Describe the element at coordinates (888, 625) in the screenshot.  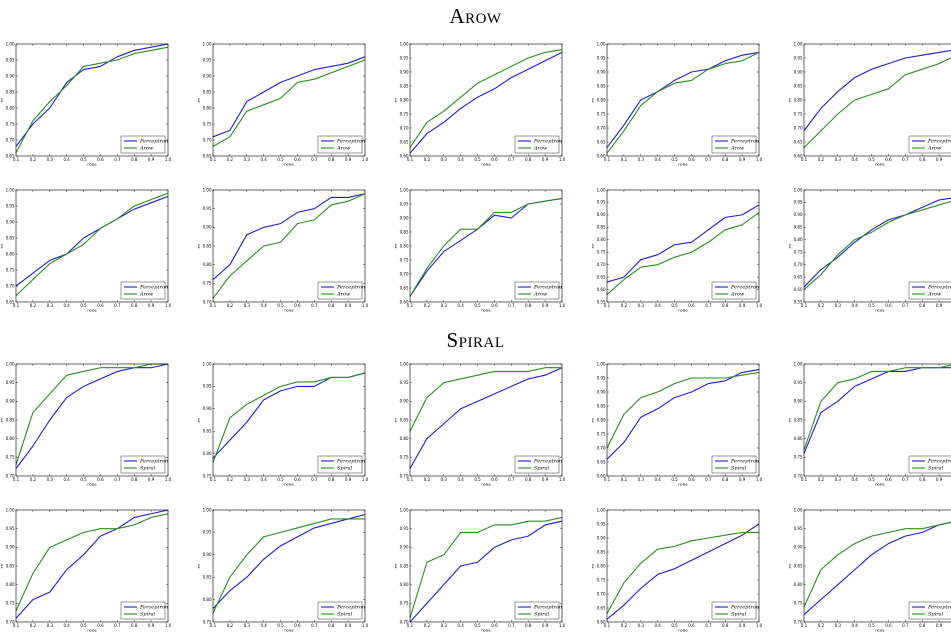
I see `x-tick-label: 0.6` at that location.